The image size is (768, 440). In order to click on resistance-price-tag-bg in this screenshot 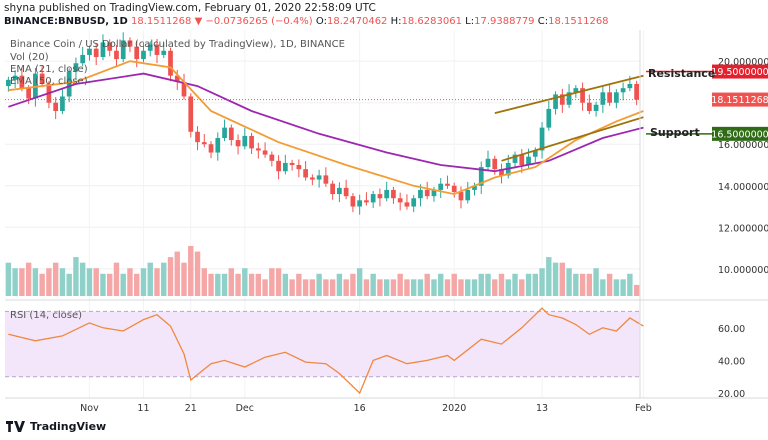, I will do `click(740, 71)`.